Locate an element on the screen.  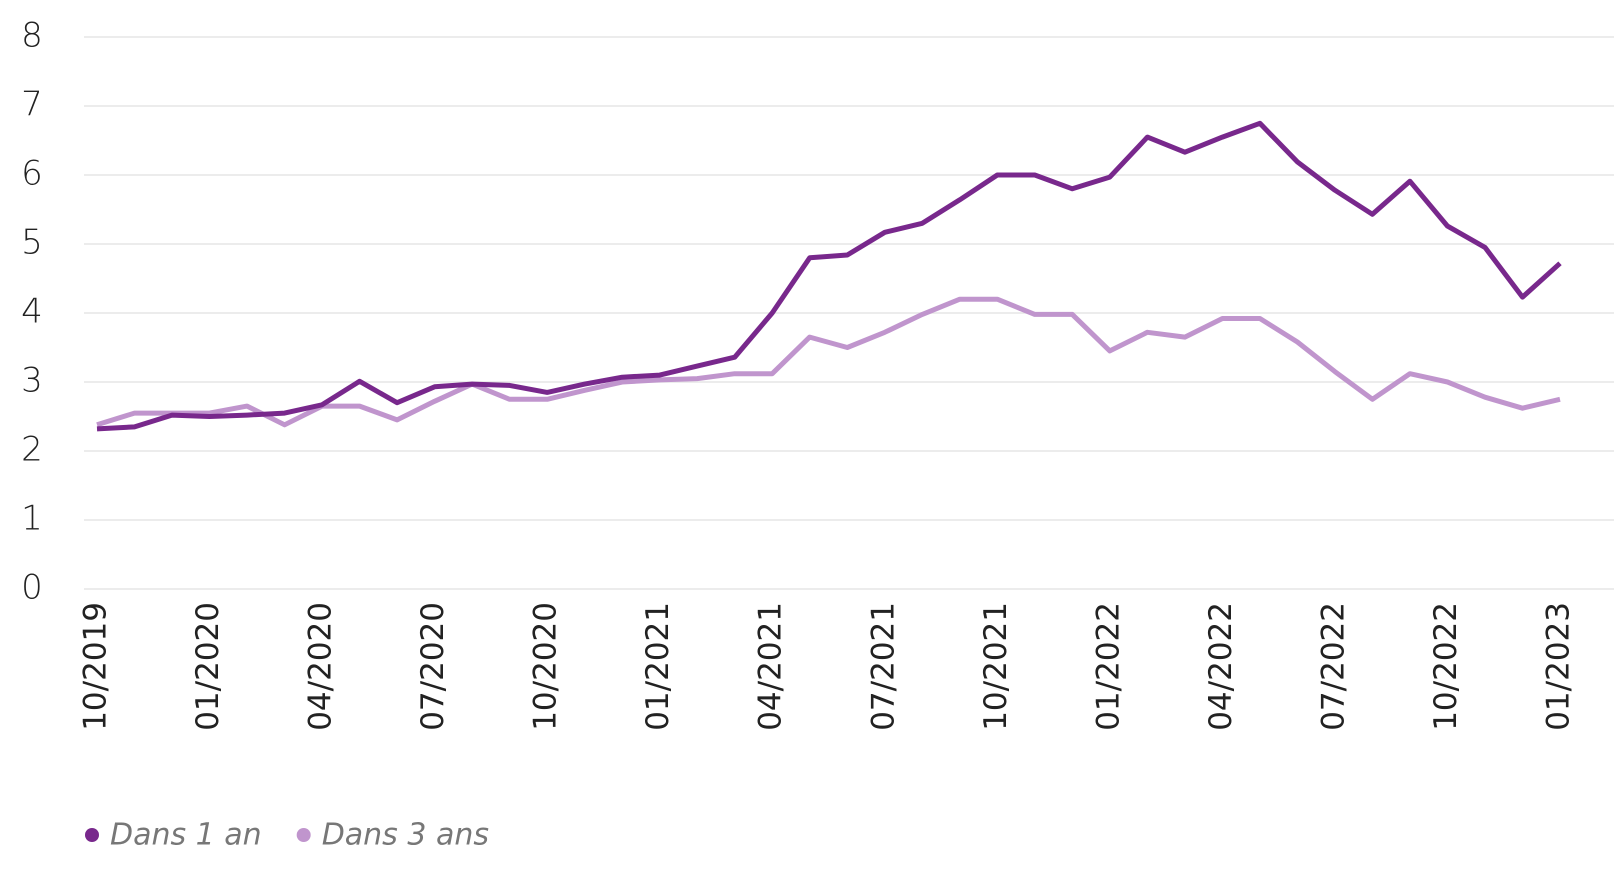
y-tick-label: 2 is located at coordinates (32, 450).